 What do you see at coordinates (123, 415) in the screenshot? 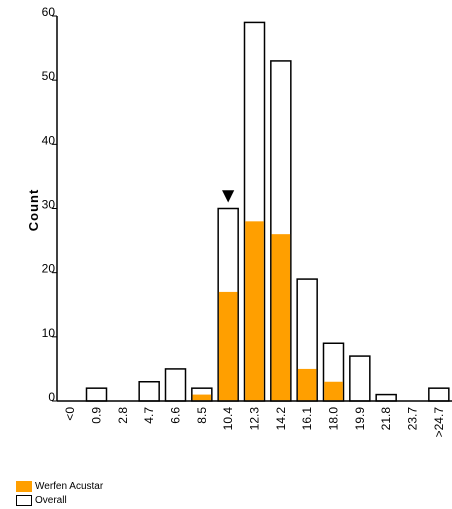
I see `x-tick-label: 2.8` at bounding box center [123, 415].